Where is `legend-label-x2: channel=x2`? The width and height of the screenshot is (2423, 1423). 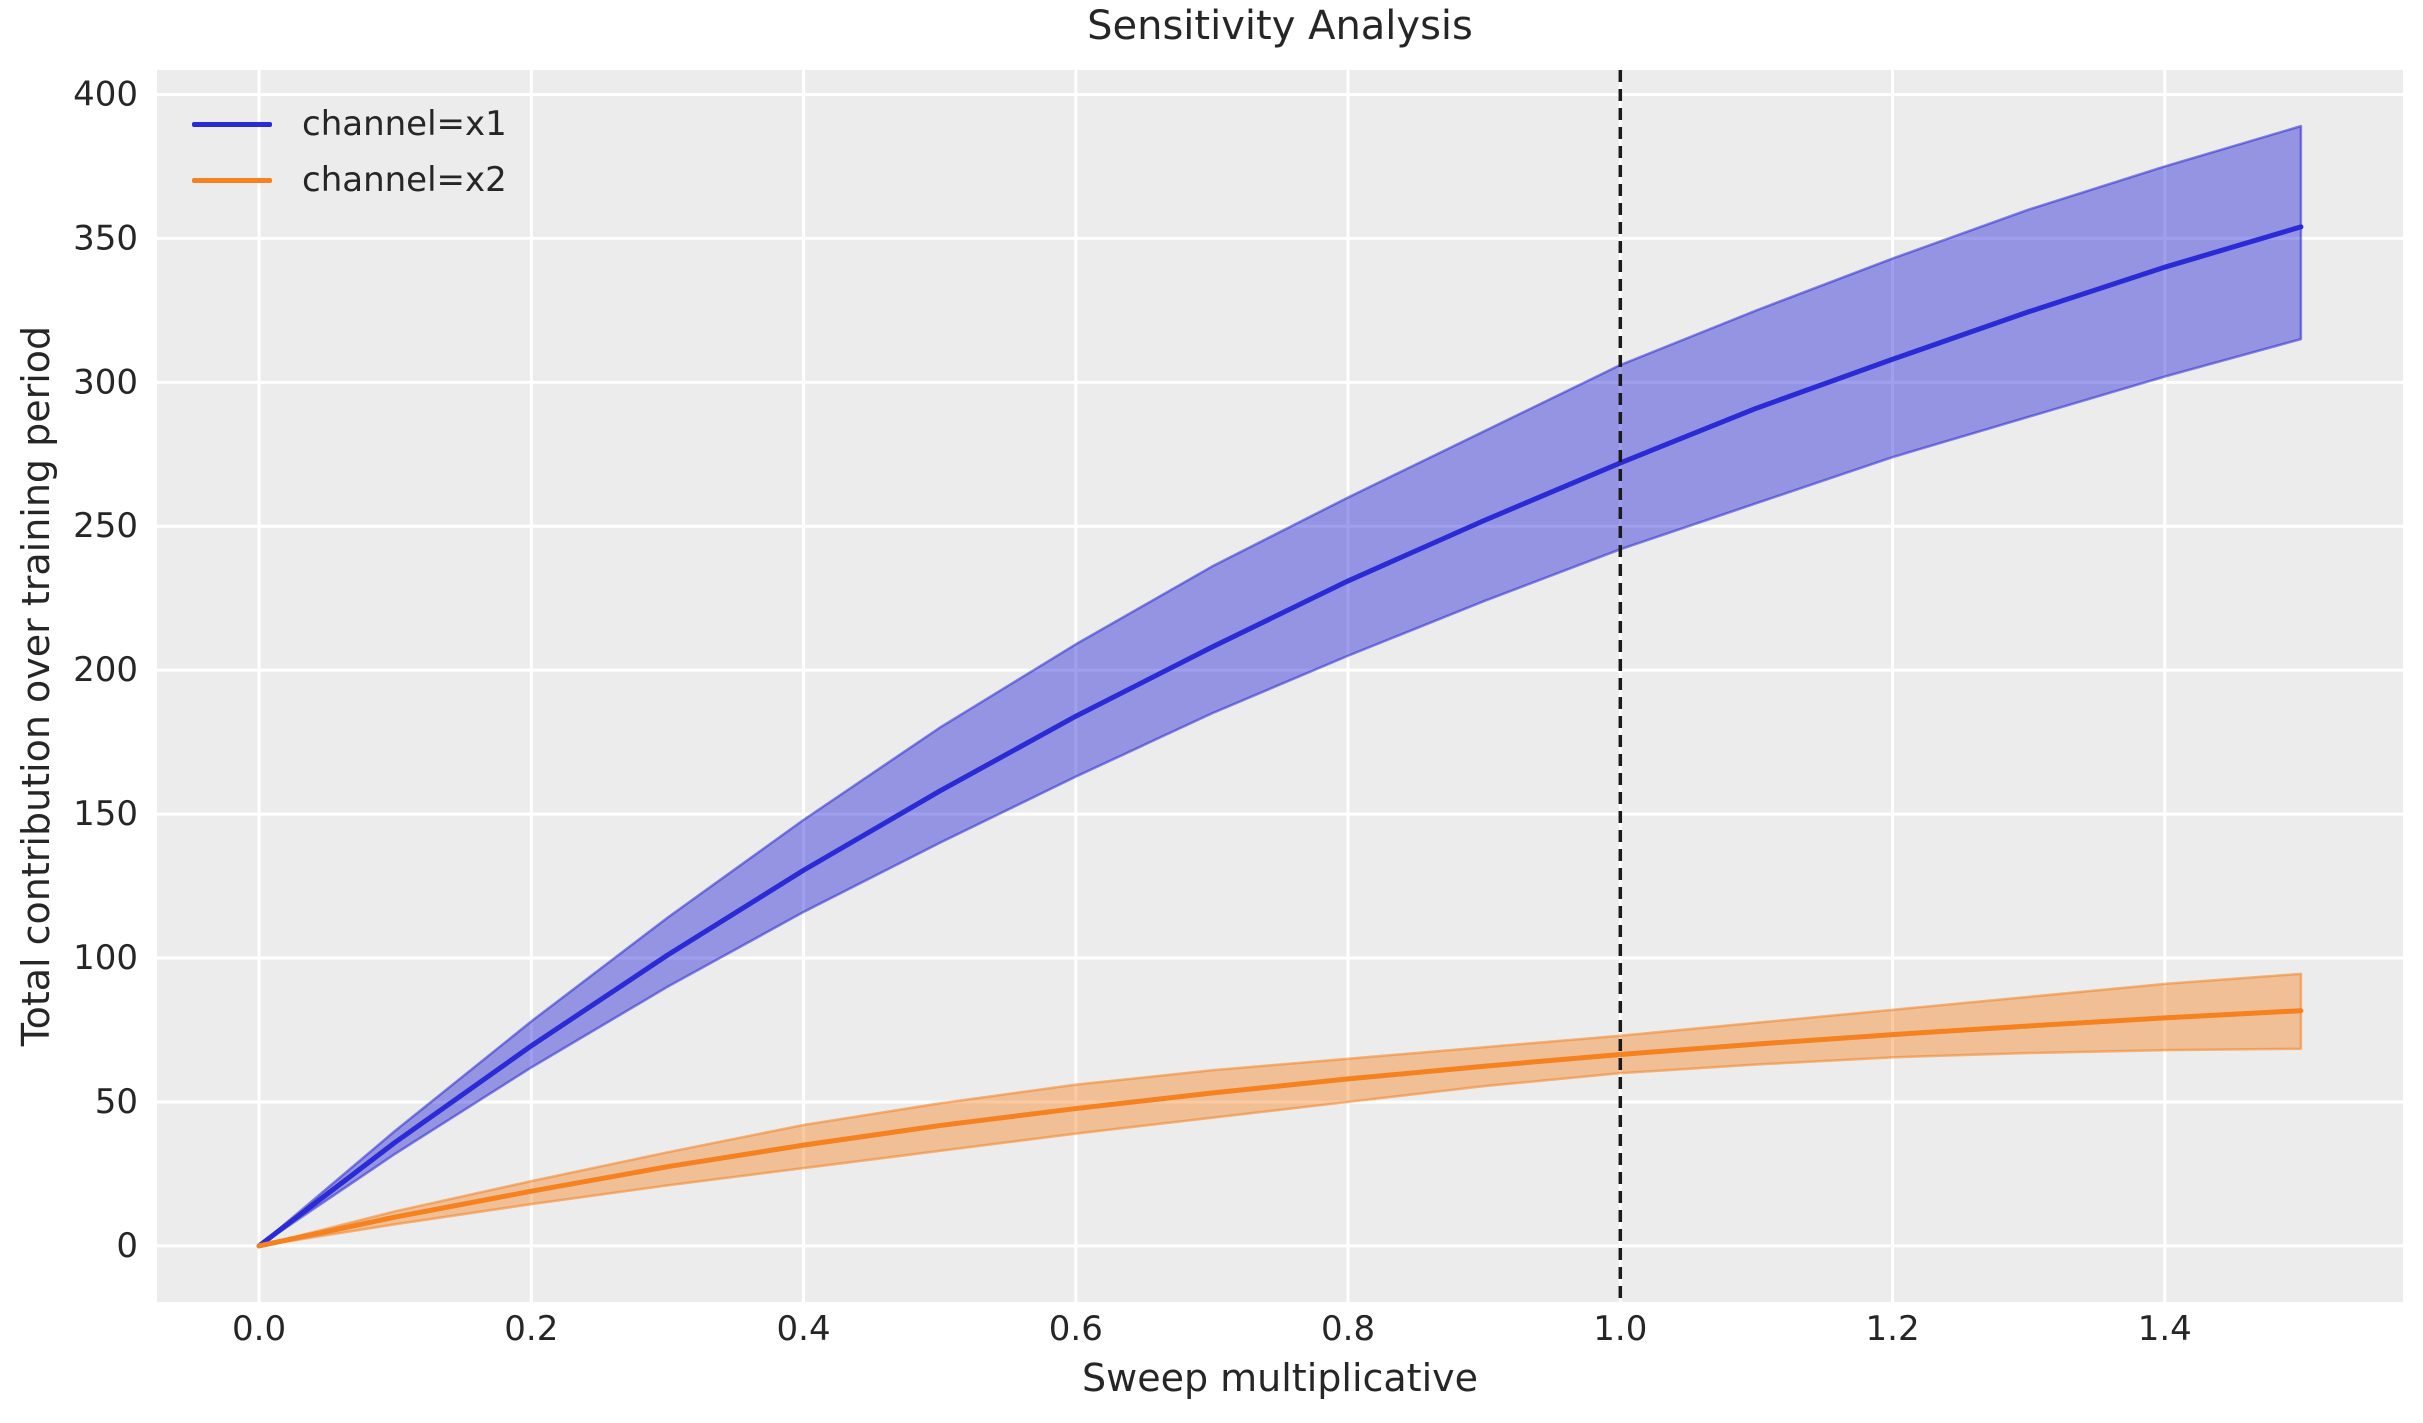 legend-label-x2: channel=x2 is located at coordinates (404, 180).